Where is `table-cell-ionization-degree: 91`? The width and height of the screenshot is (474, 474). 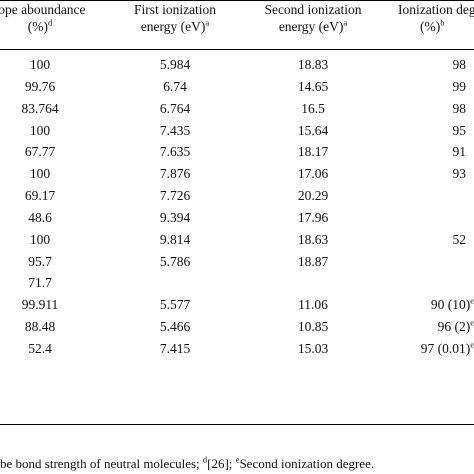 table-cell-ionization-degree: 91 is located at coordinates (437, 152).